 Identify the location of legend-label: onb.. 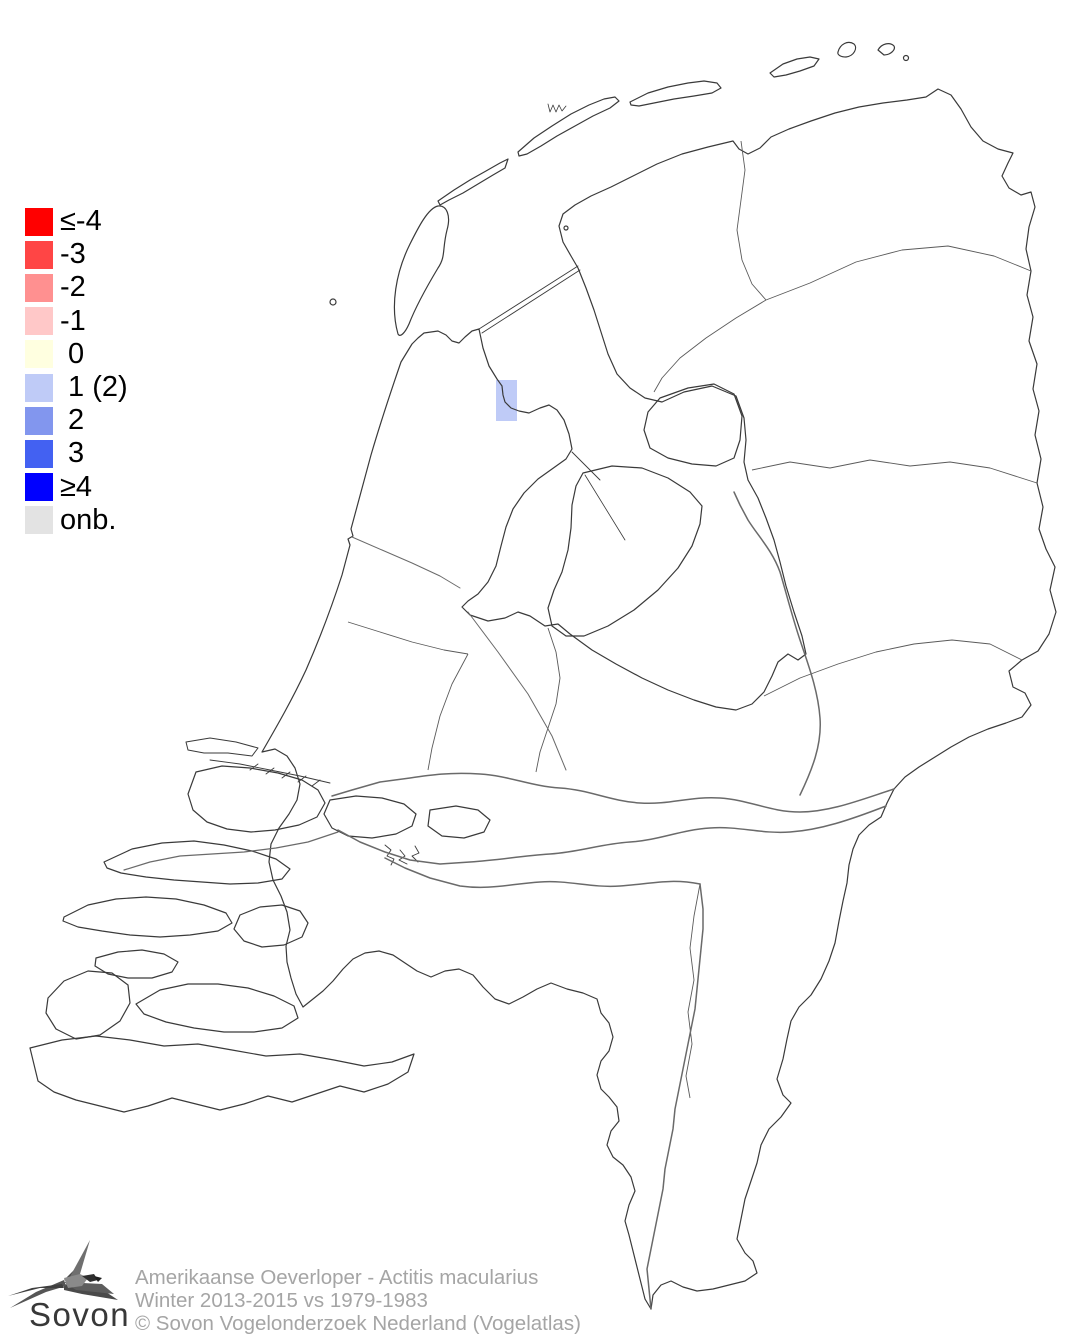
(88, 519).